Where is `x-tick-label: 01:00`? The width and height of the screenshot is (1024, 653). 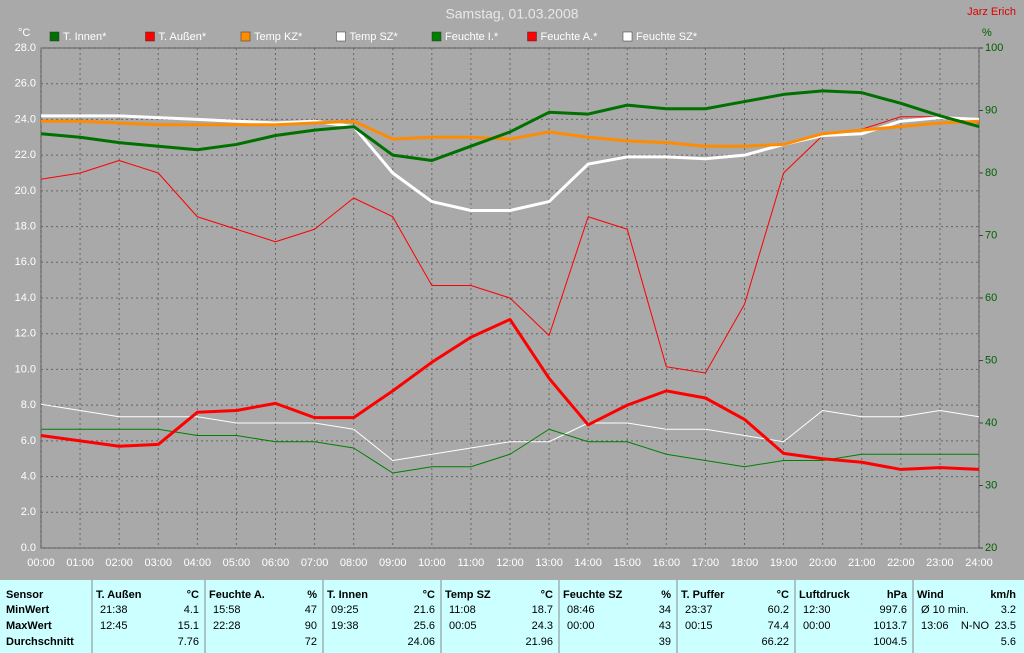
x-tick-label: 01:00 is located at coordinates (80, 563).